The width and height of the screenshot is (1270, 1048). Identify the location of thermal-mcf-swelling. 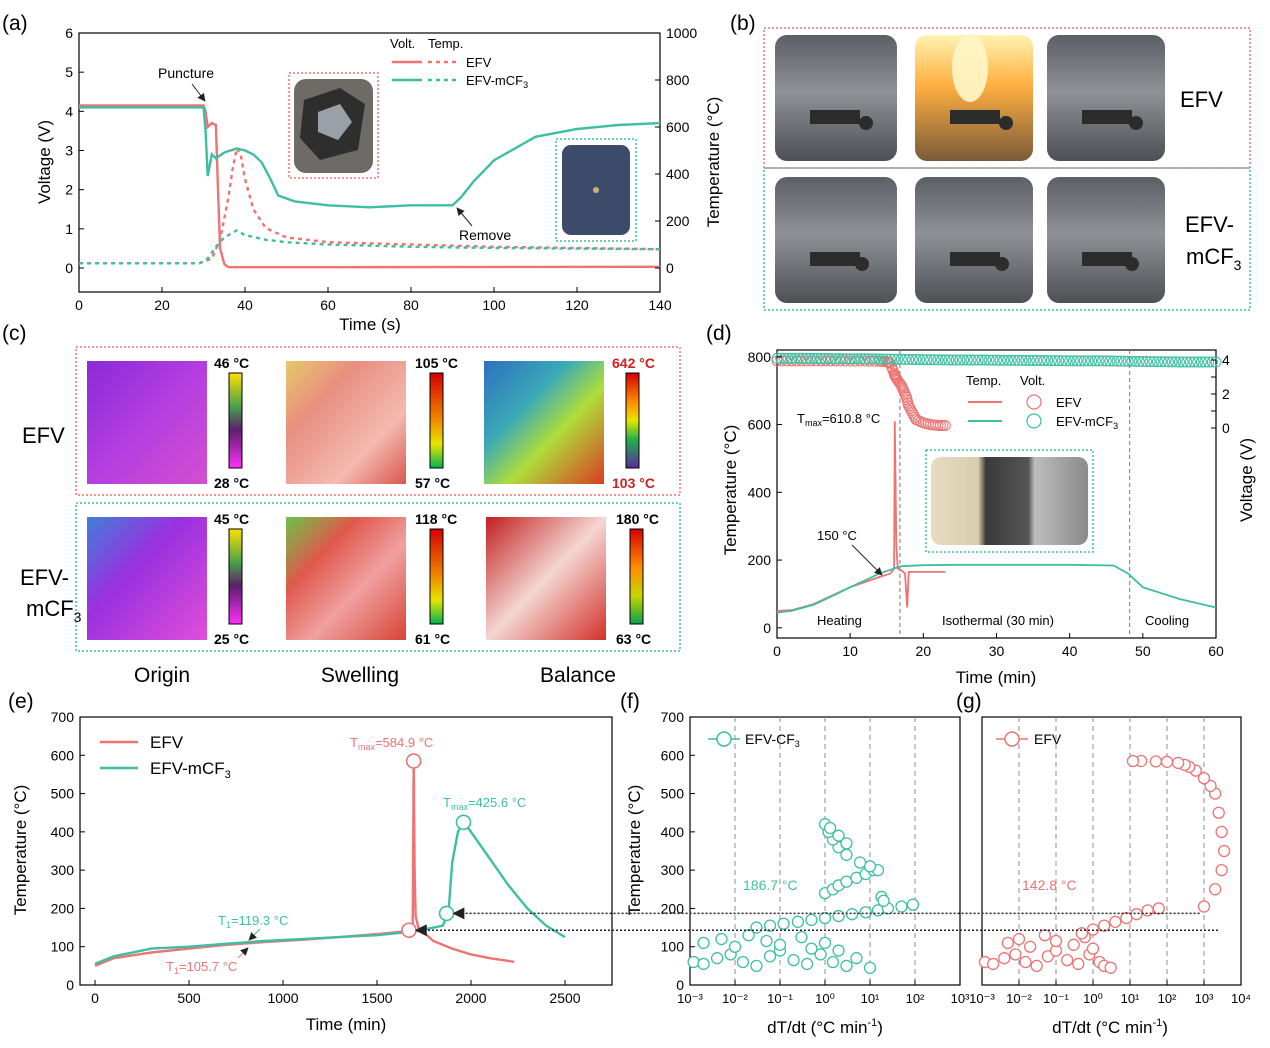
(346, 578).